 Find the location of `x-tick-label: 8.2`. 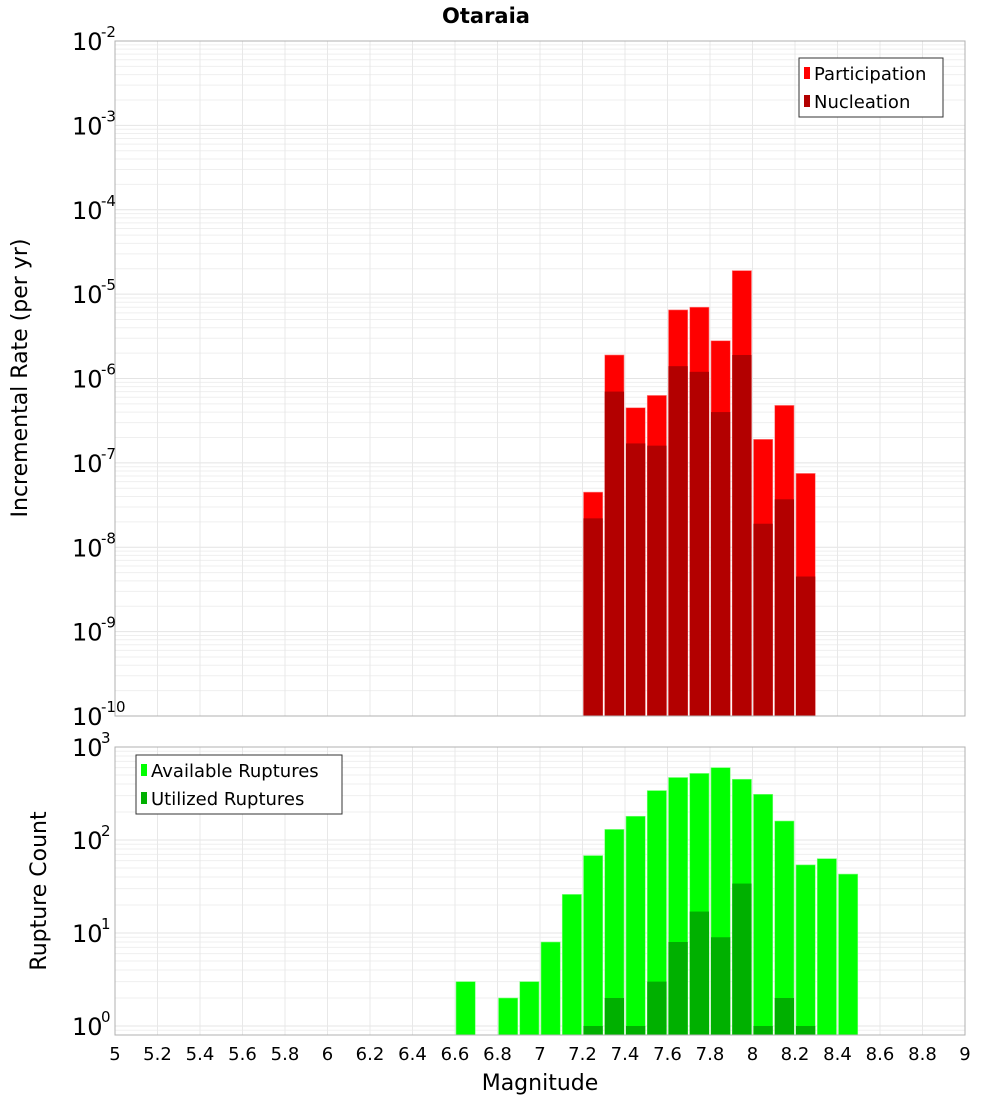

x-tick-label: 8.2 is located at coordinates (795, 1054).